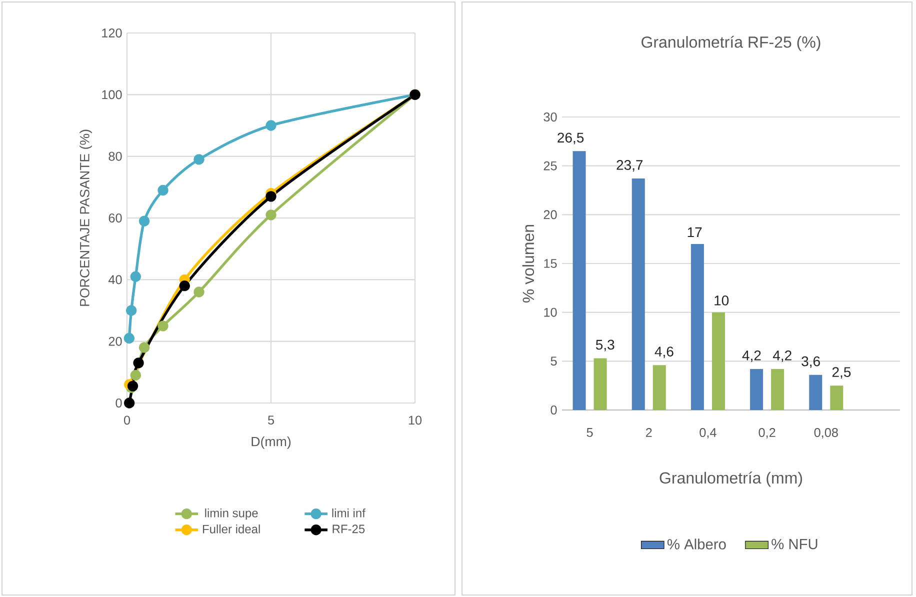 The image size is (916, 597). Describe the element at coordinates (795, 544) in the screenshot. I see `legend-label: % NFU` at that location.